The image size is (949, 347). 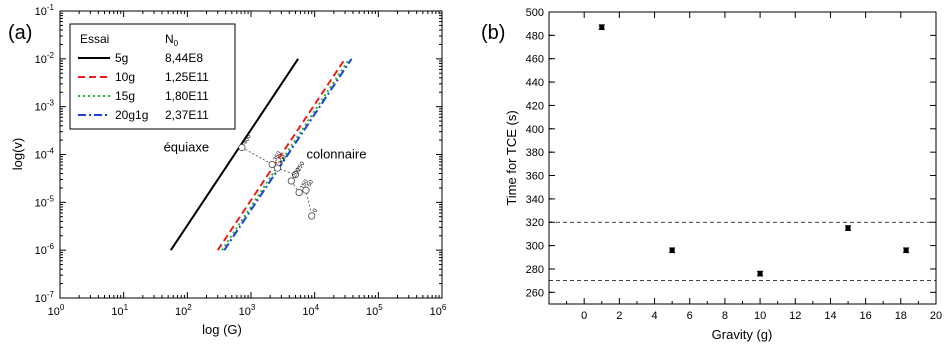 I want to click on legend-name: 20g1g, so click(x=131, y=115).